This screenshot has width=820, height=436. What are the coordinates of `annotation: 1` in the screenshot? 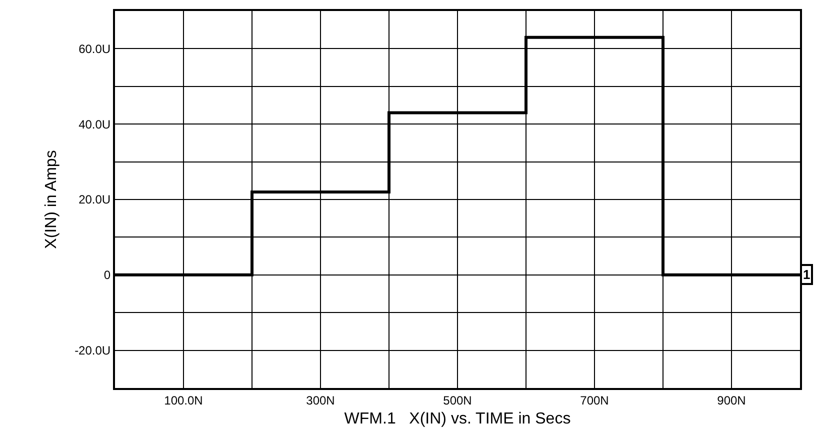 It's located at (806, 274).